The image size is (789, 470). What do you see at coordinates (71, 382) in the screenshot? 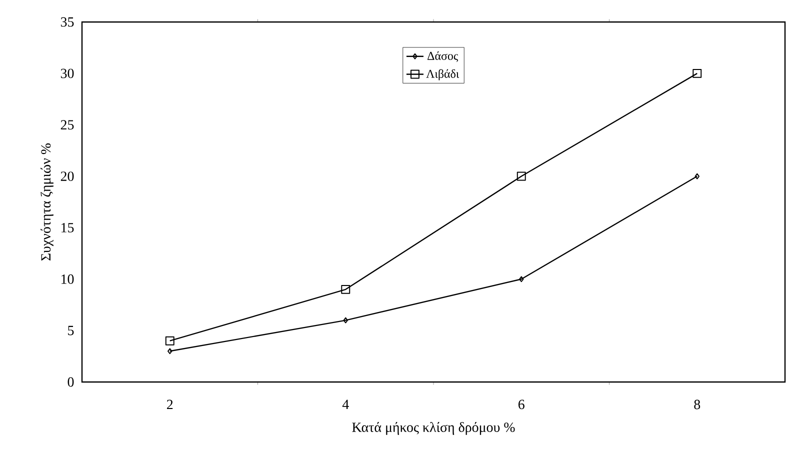
I see `y-tick-label: 0` at bounding box center [71, 382].